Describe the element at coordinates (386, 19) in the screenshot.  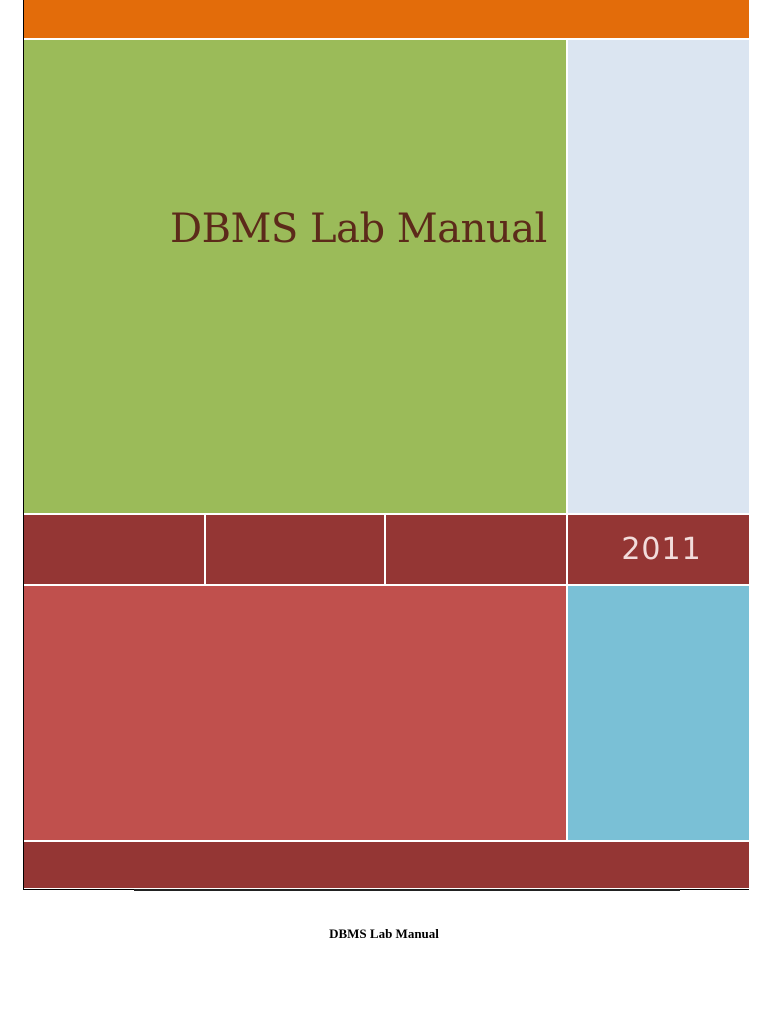
I see `top-band` at that location.